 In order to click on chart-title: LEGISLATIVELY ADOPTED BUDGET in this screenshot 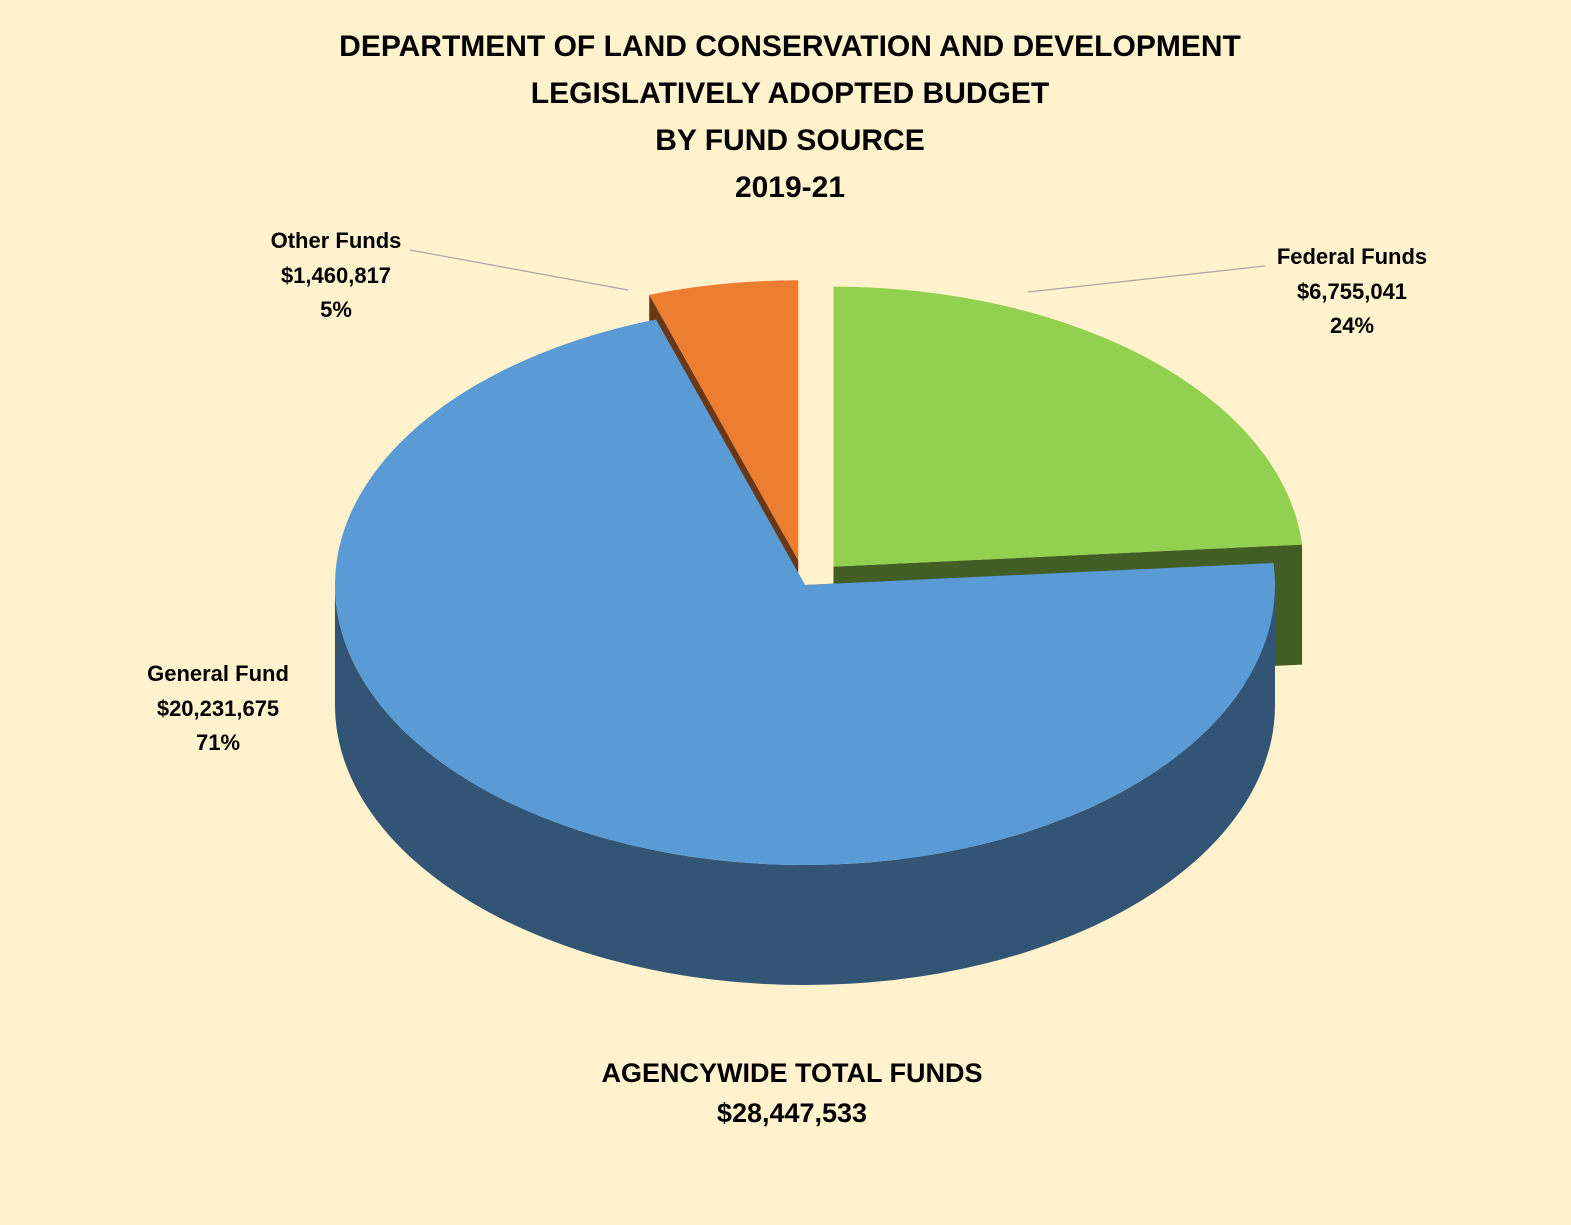, I will do `click(790, 93)`.